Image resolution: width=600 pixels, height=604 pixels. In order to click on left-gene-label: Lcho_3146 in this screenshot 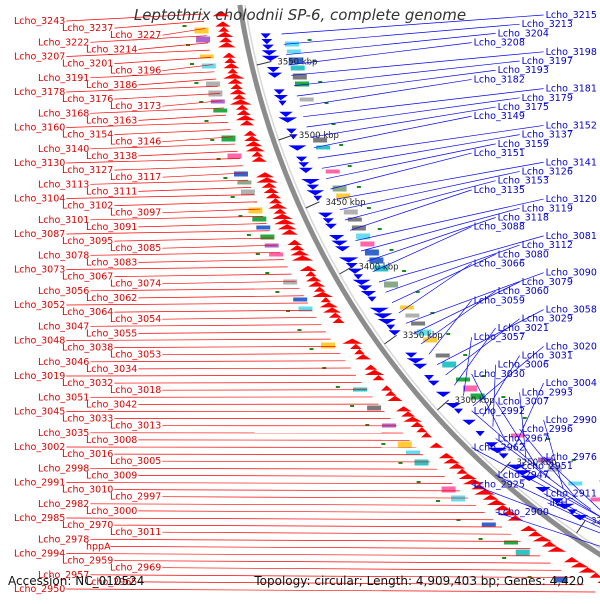, I will do `click(135, 142)`.